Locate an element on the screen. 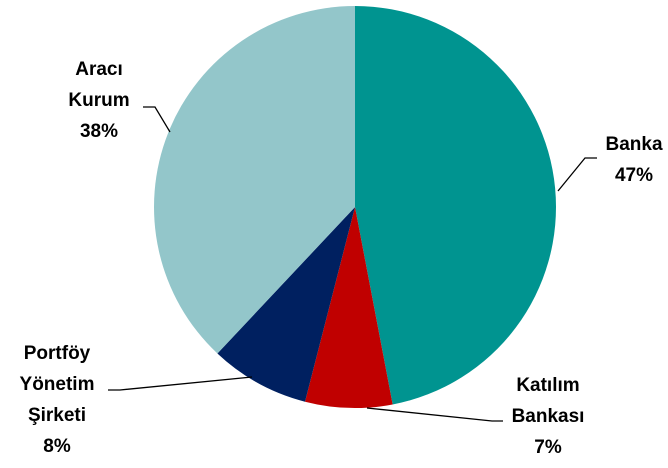 Image resolution: width=668 pixels, height=468 pixels. slice-category-label-0: Banka is located at coordinates (633, 144).